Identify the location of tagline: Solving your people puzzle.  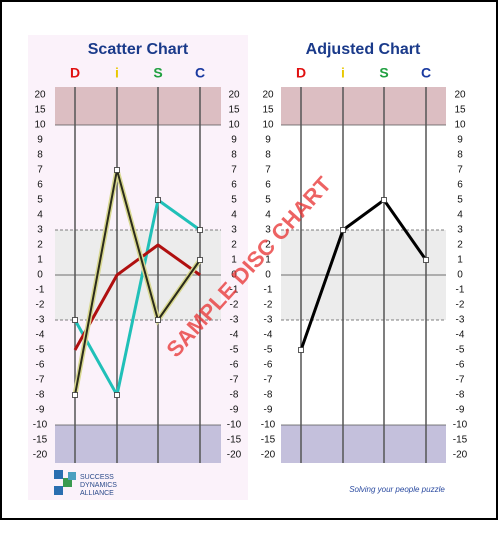
(397, 489).